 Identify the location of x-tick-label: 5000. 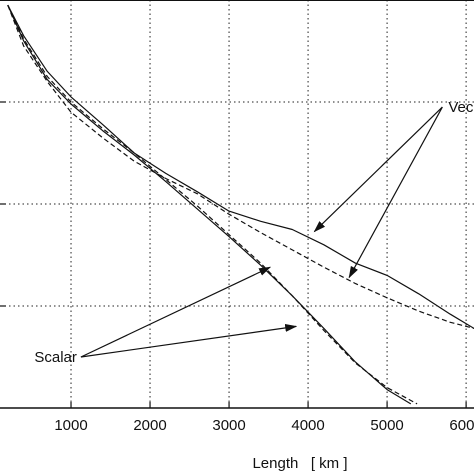
(386, 425).